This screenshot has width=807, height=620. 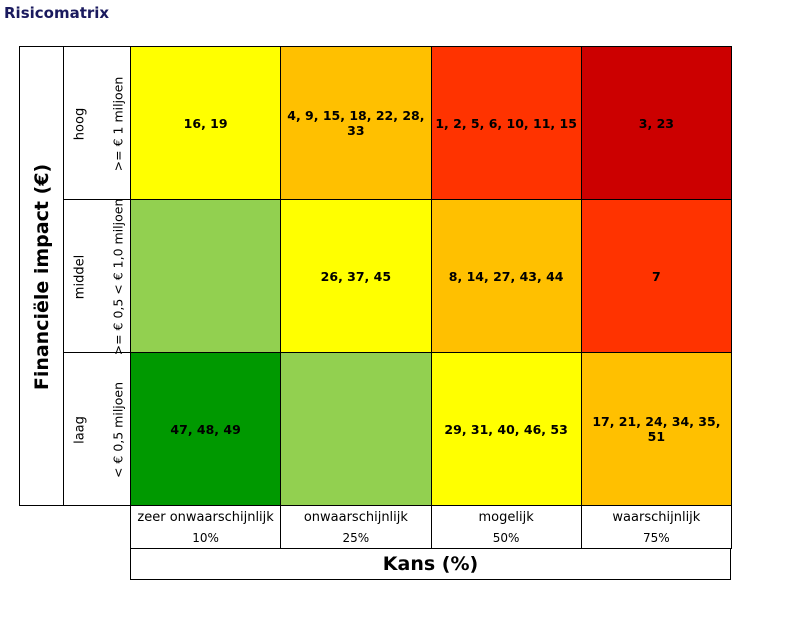 What do you see at coordinates (656, 538) in the screenshot?
I see `column-percent: 75%` at bounding box center [656, 538].